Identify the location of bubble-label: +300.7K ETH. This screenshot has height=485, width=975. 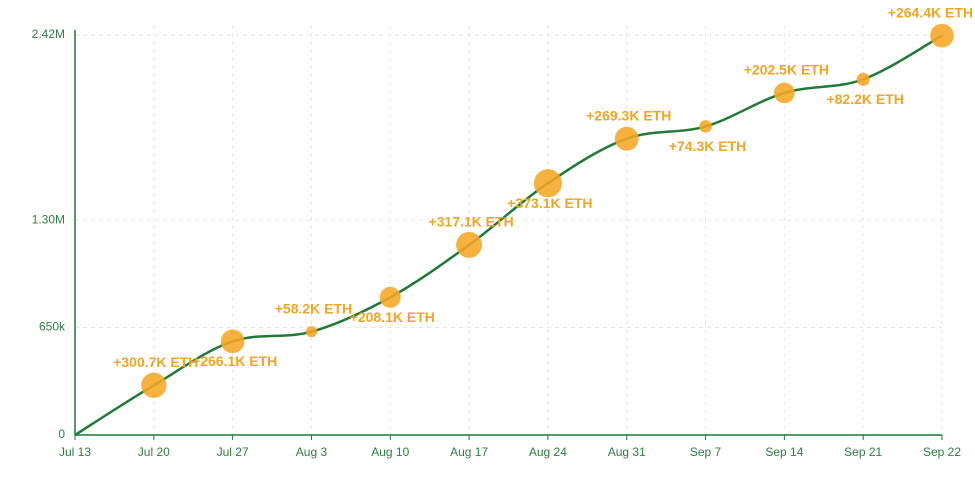
(155, 362).